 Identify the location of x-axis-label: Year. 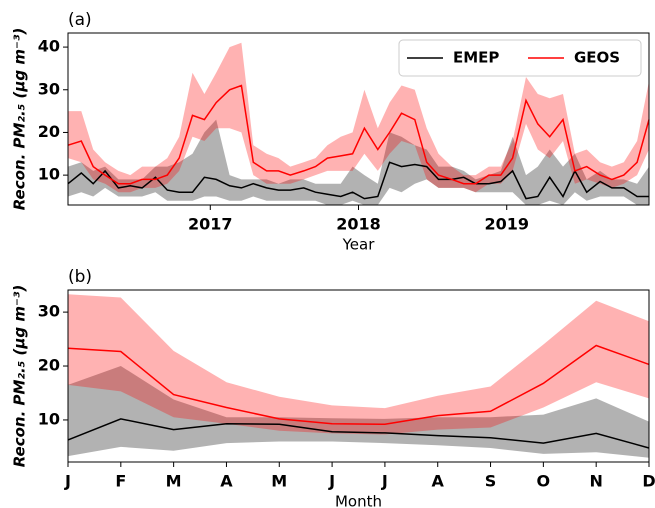
(359, 245).